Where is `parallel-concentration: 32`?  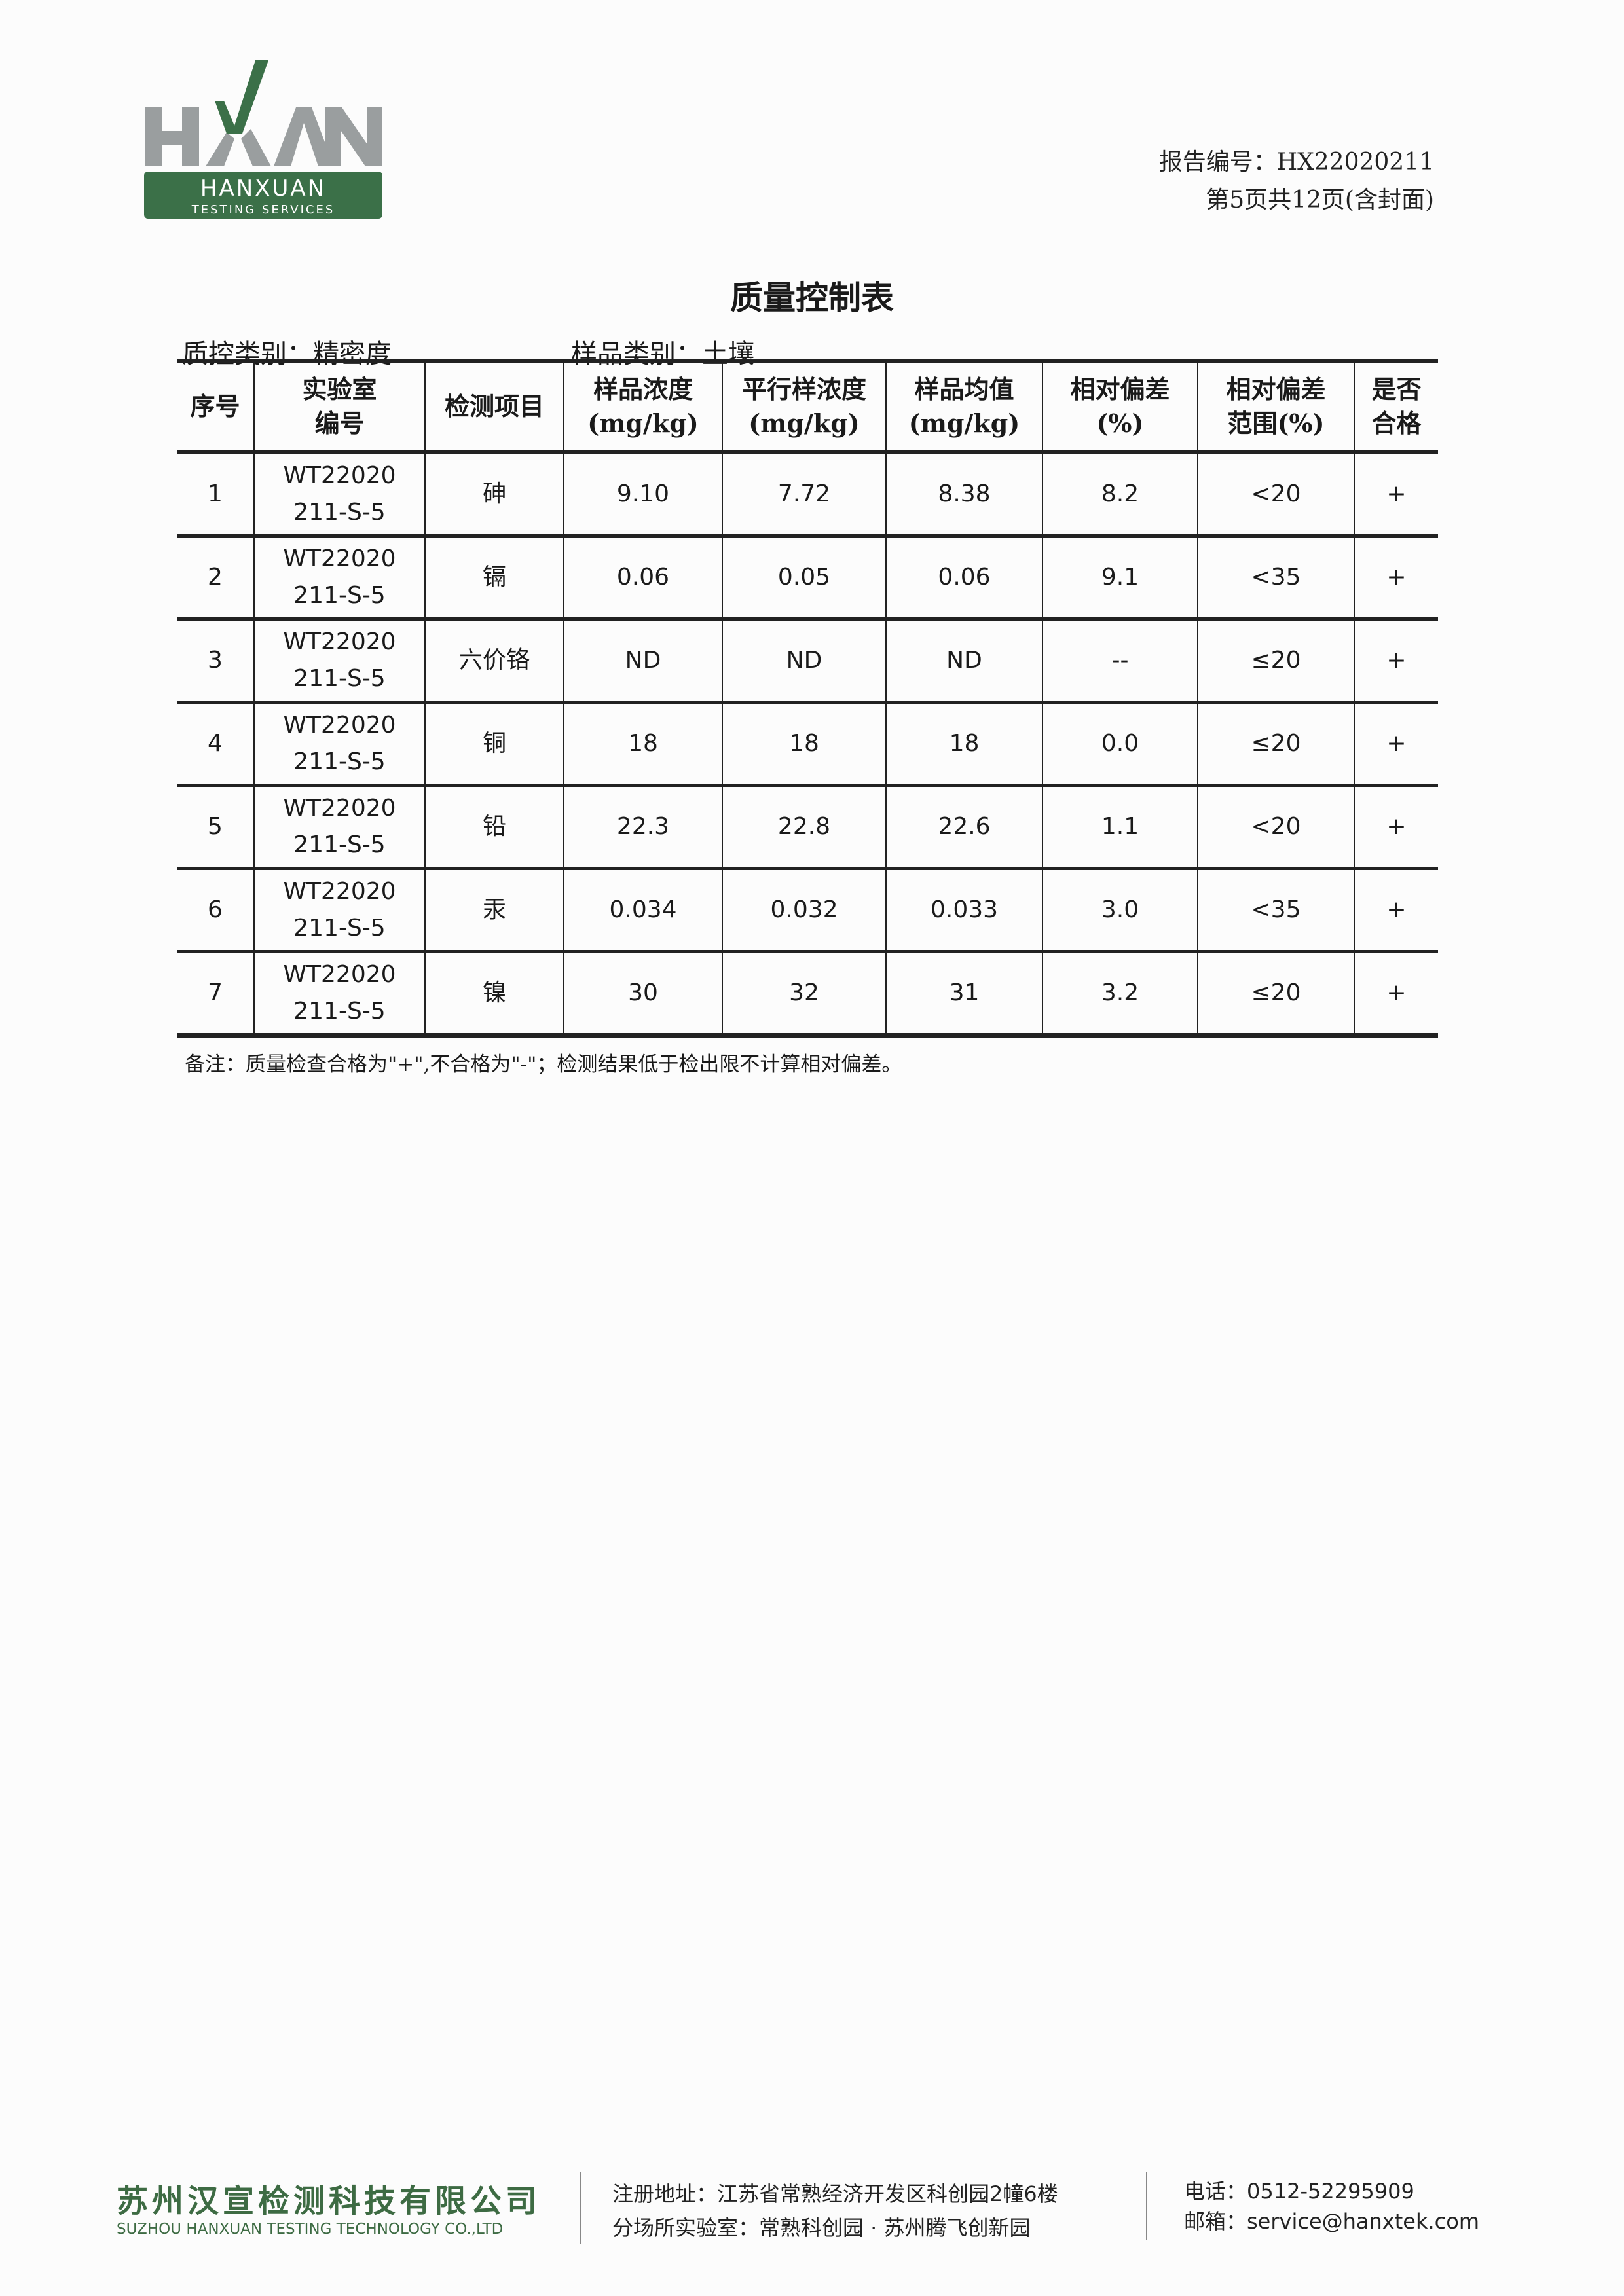 parallel-concentration: 32 is located at coordinates (804, 994).